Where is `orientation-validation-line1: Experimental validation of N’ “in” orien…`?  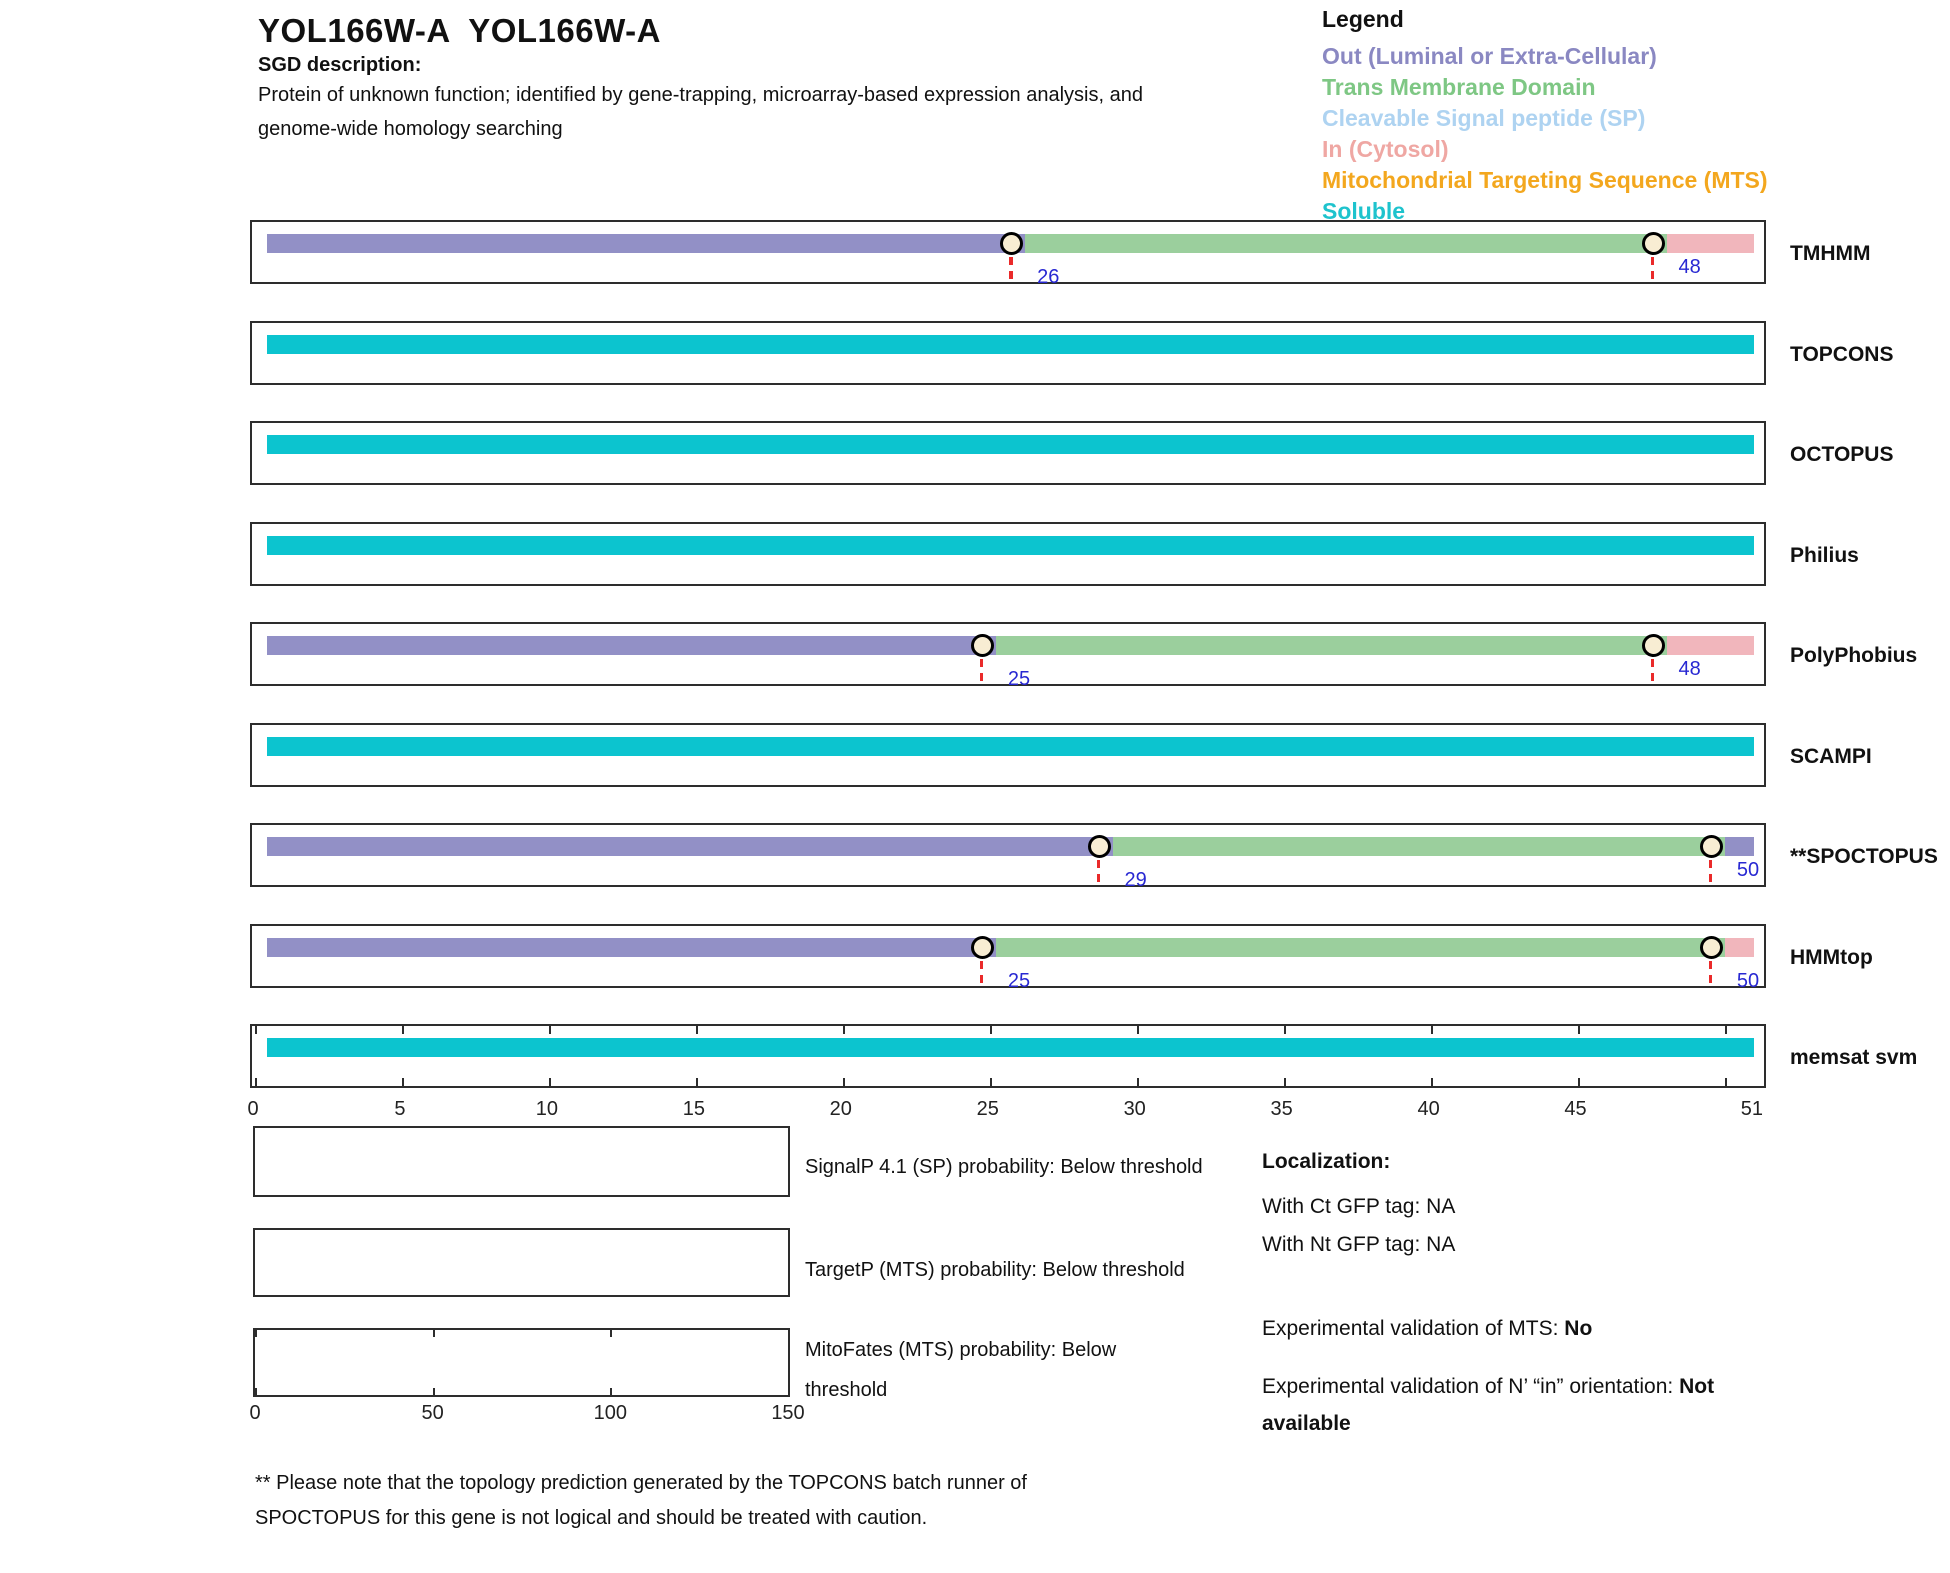
orientation-validation-line1: Experimental validation of N’ “in” orien… is located at coordinates (1488, 1386).